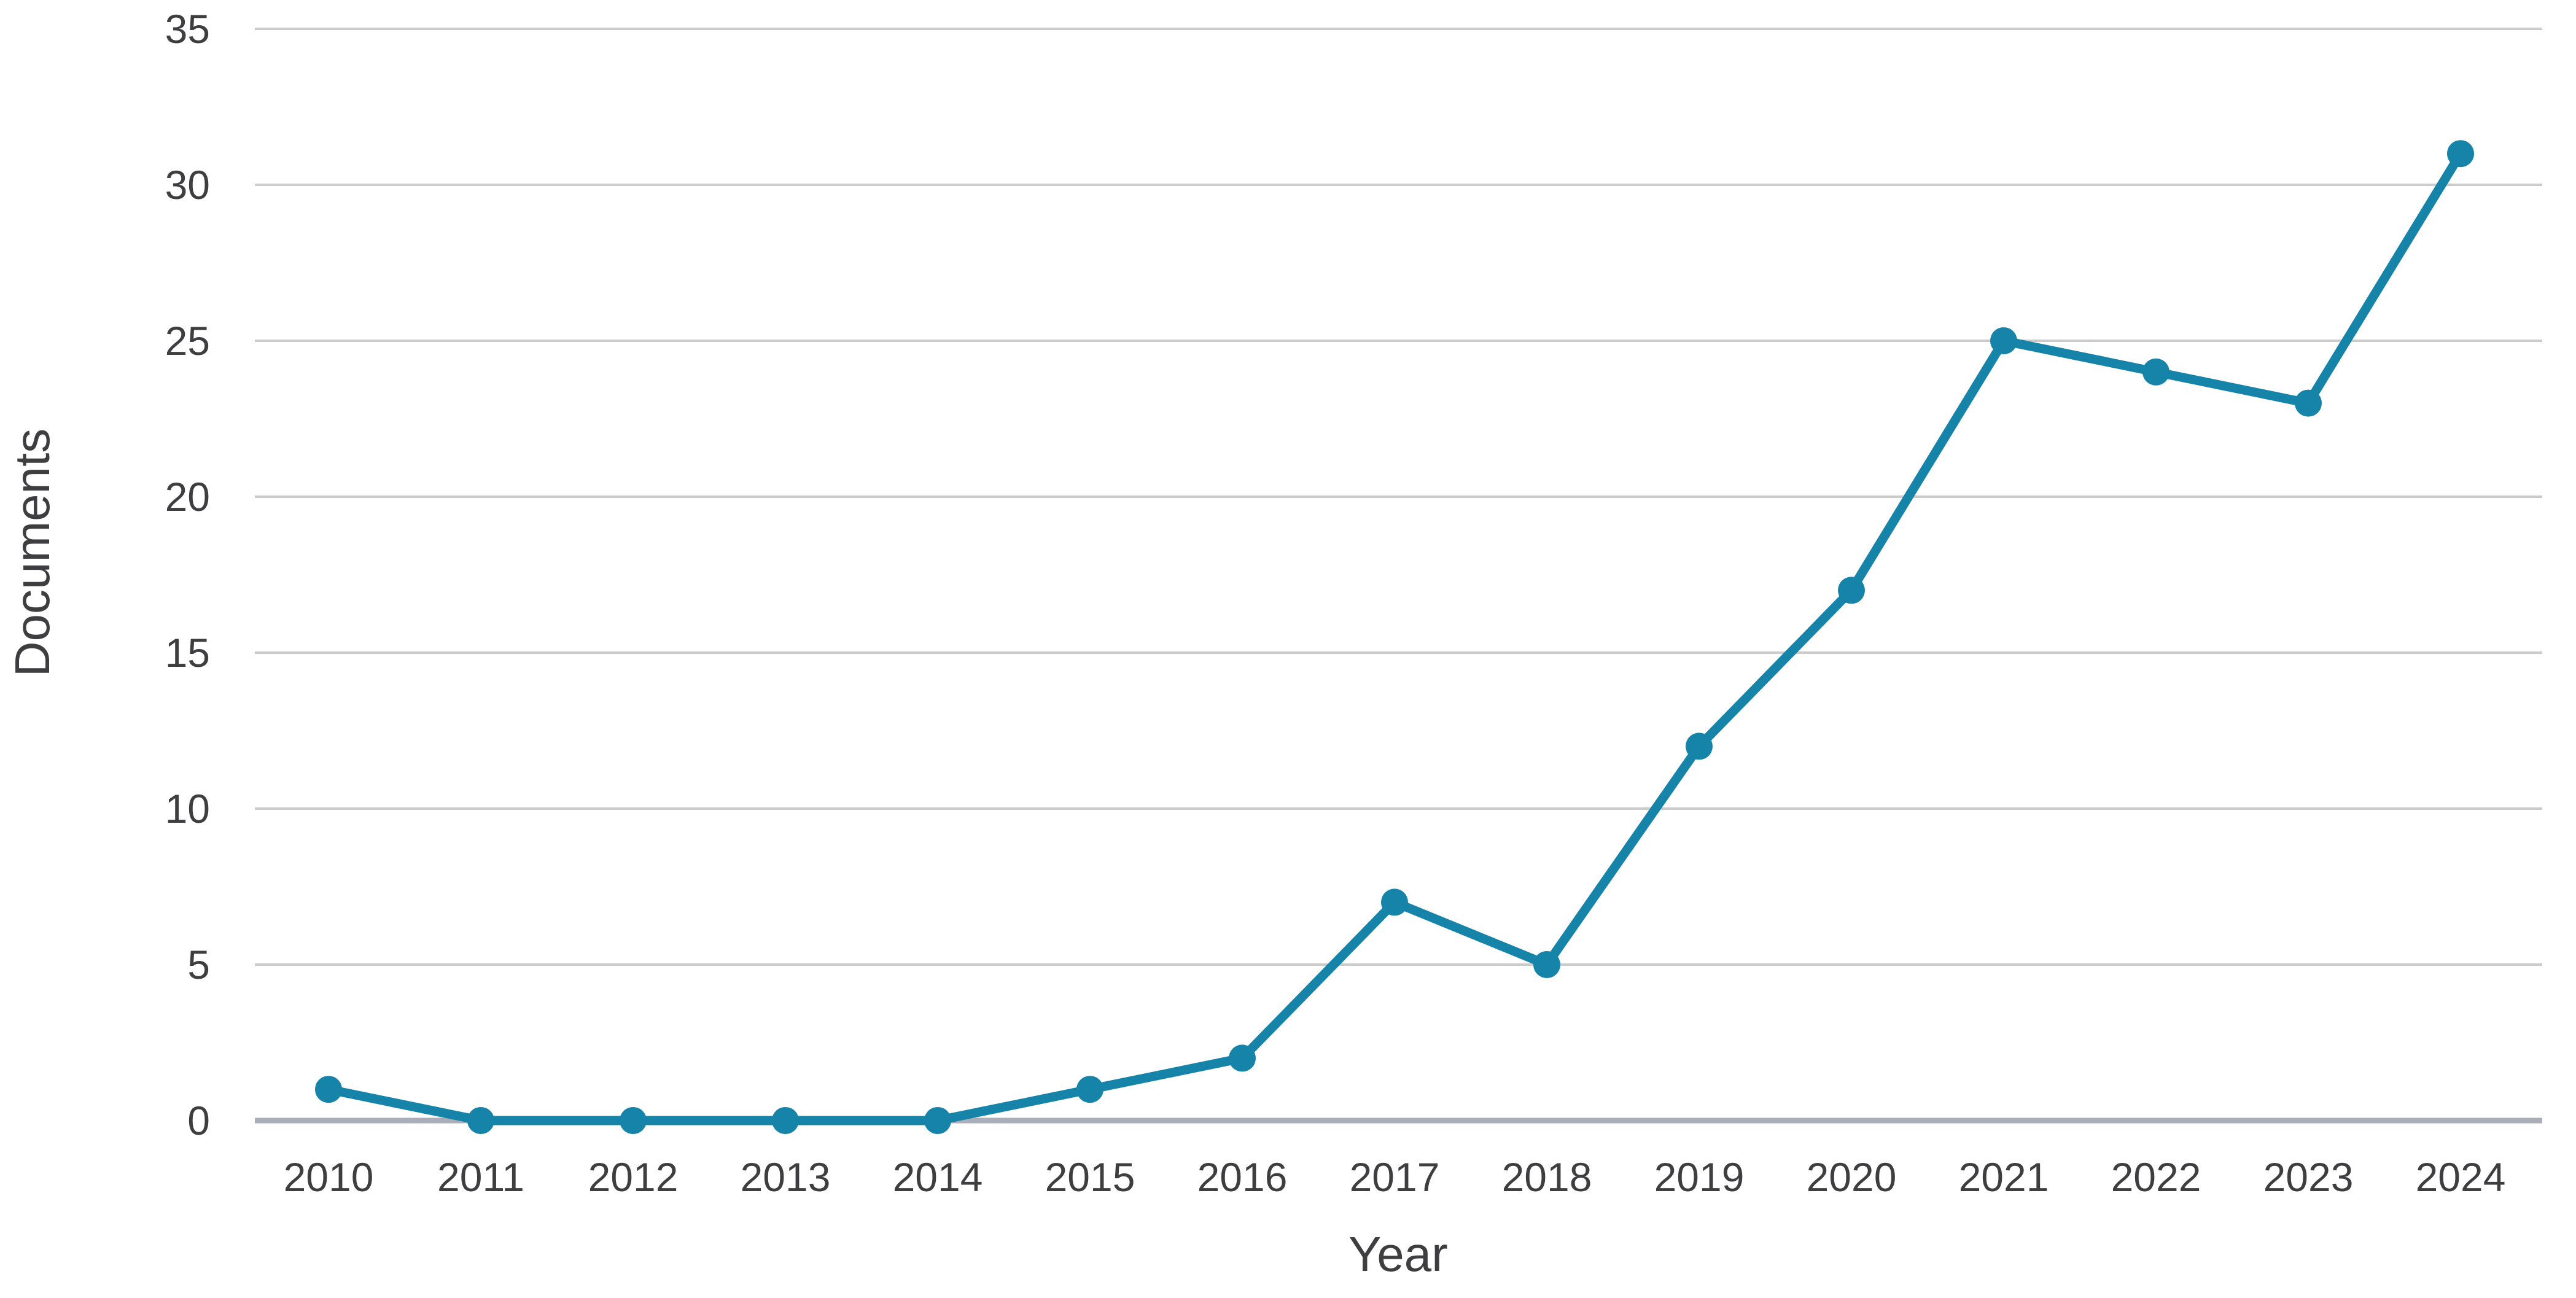 Image resolution: width=2576 pixels, height=1298 pixels. Describe the element at coordinates (1546, 964) in the screenshot. I see `data-point-2018` at that location.